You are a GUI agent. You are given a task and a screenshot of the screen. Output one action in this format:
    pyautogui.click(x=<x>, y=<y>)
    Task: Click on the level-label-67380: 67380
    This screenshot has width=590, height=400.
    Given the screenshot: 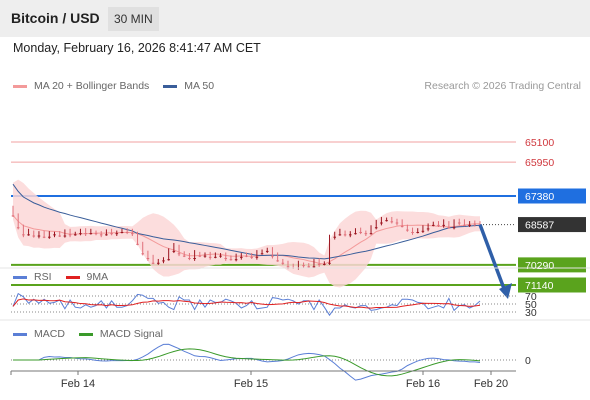 What is the action you would take?
    pyautogui.click(x=539, y=197)
    